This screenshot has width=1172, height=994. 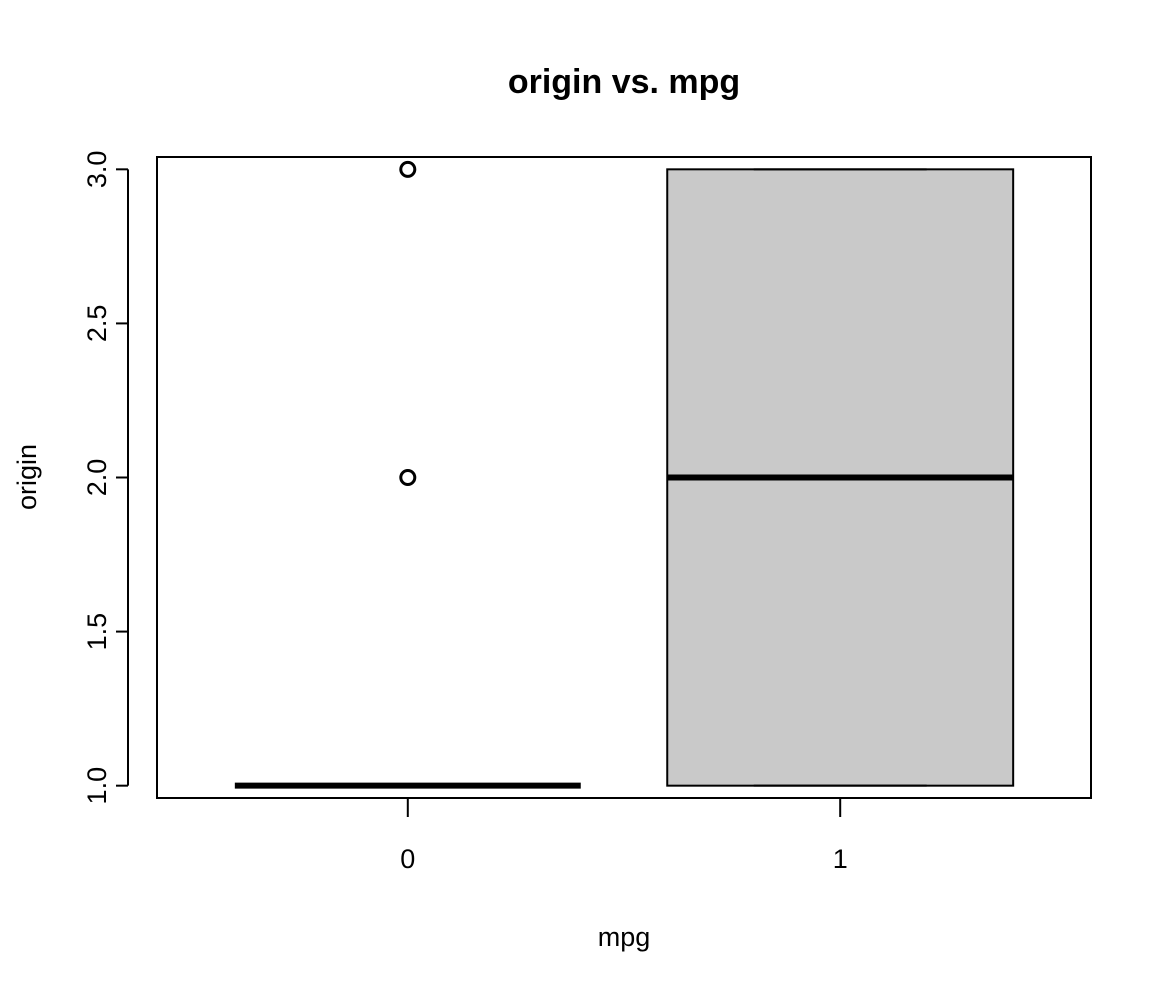 What do you see at coordinates (97, 324) in the screenshot?
I see `y-tick-label: 2.5` at bounding box center [97, 324].